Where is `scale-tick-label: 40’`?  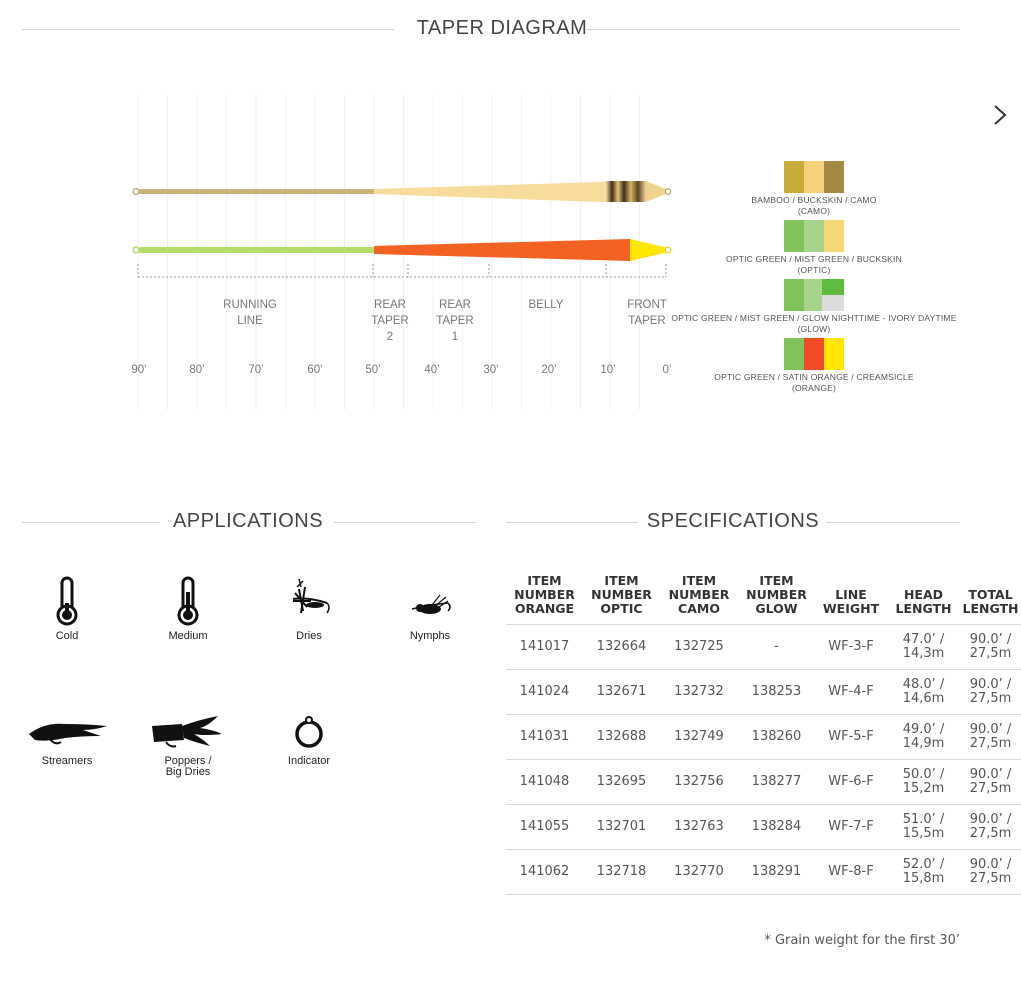
scale-tick-label: 40’ is located at coordinates (431, 370).